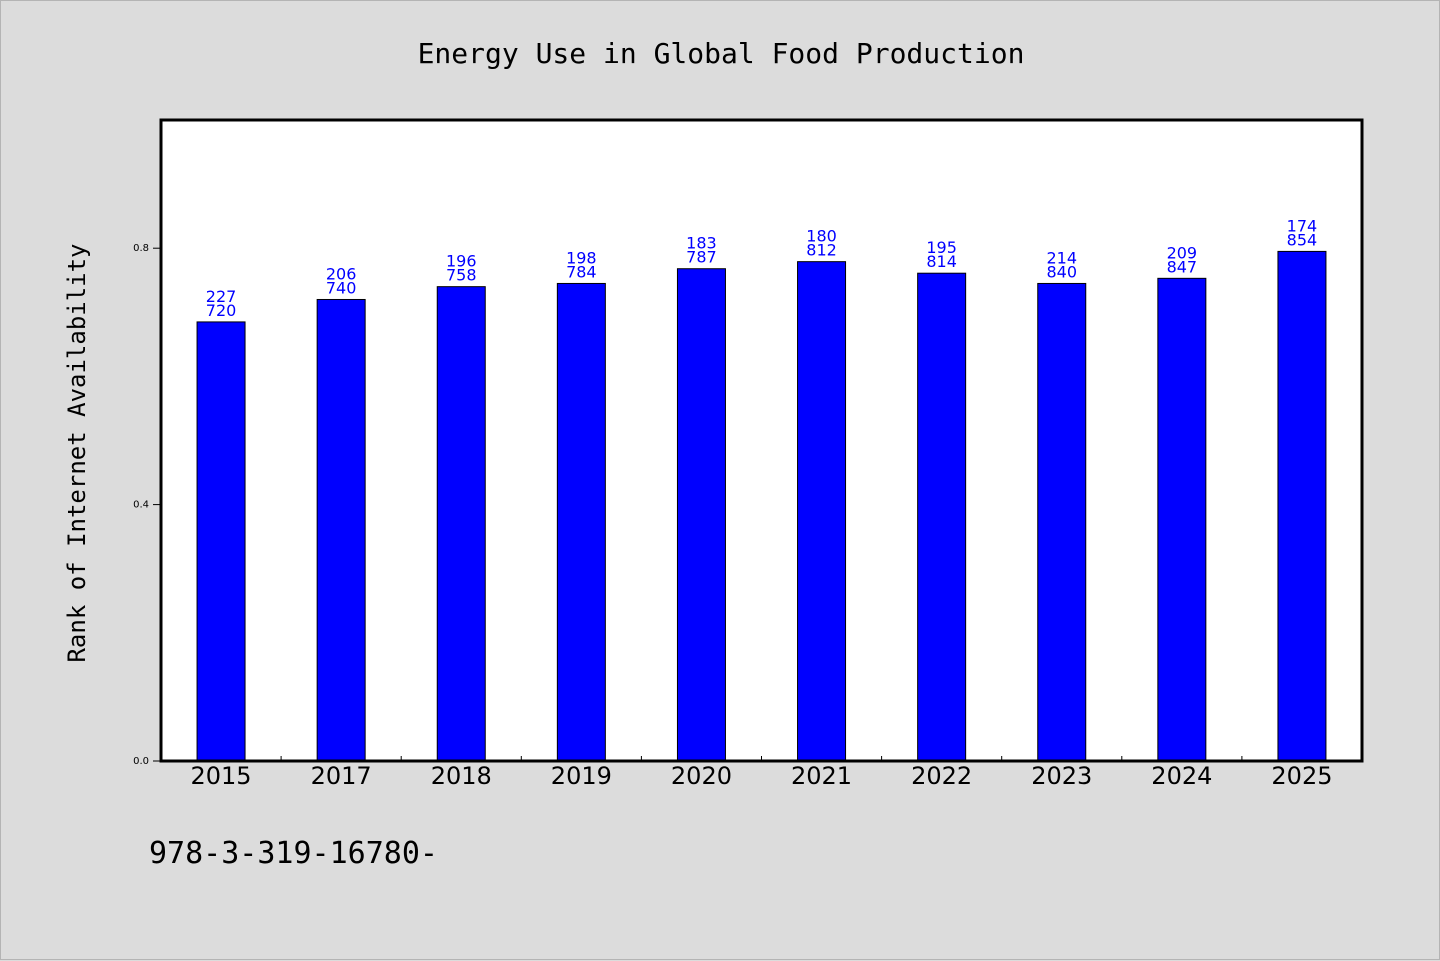  Describe the element at coordinates (221, 296) in the screenshot. I see `data-label-top: 227` at that location.